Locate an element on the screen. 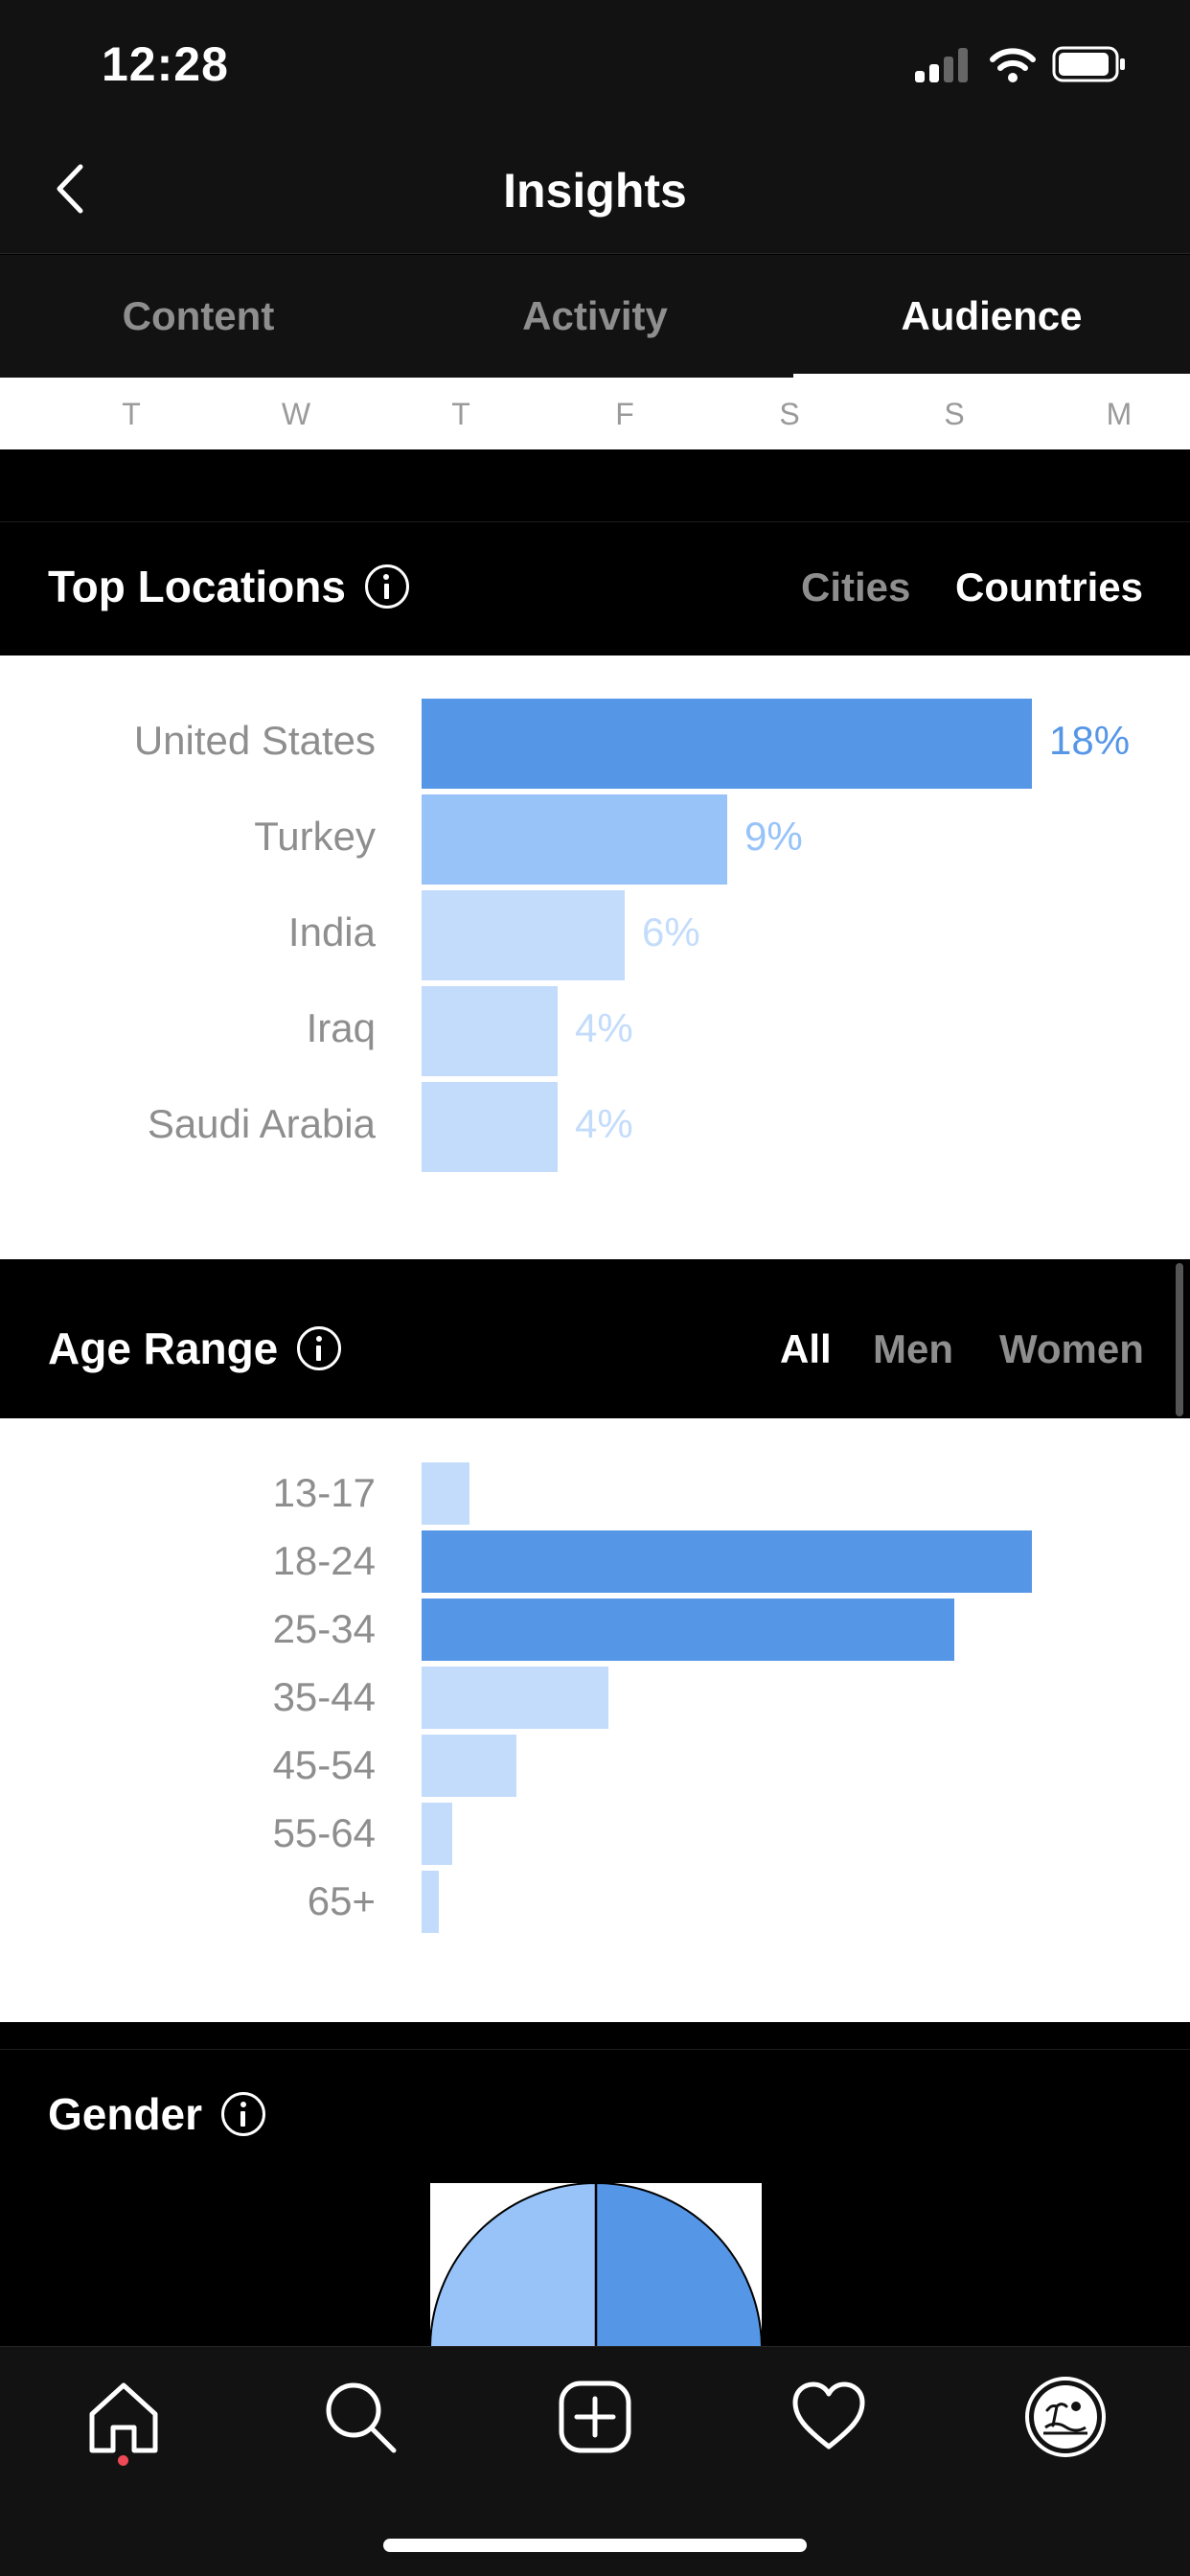  back-chevron-icon is located at coordinates (73, 188).